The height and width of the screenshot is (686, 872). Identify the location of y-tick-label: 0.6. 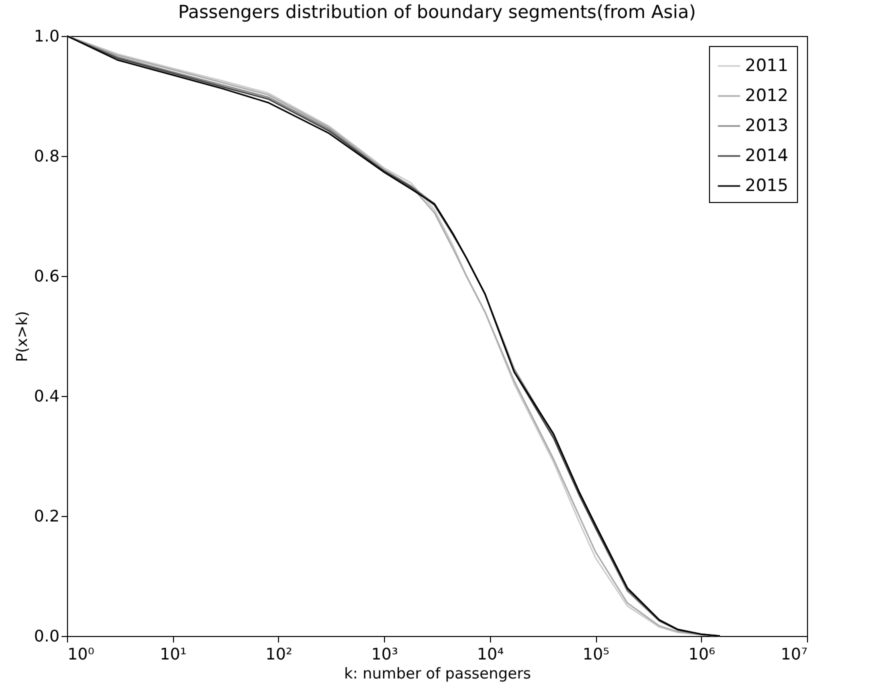
(47, 276).